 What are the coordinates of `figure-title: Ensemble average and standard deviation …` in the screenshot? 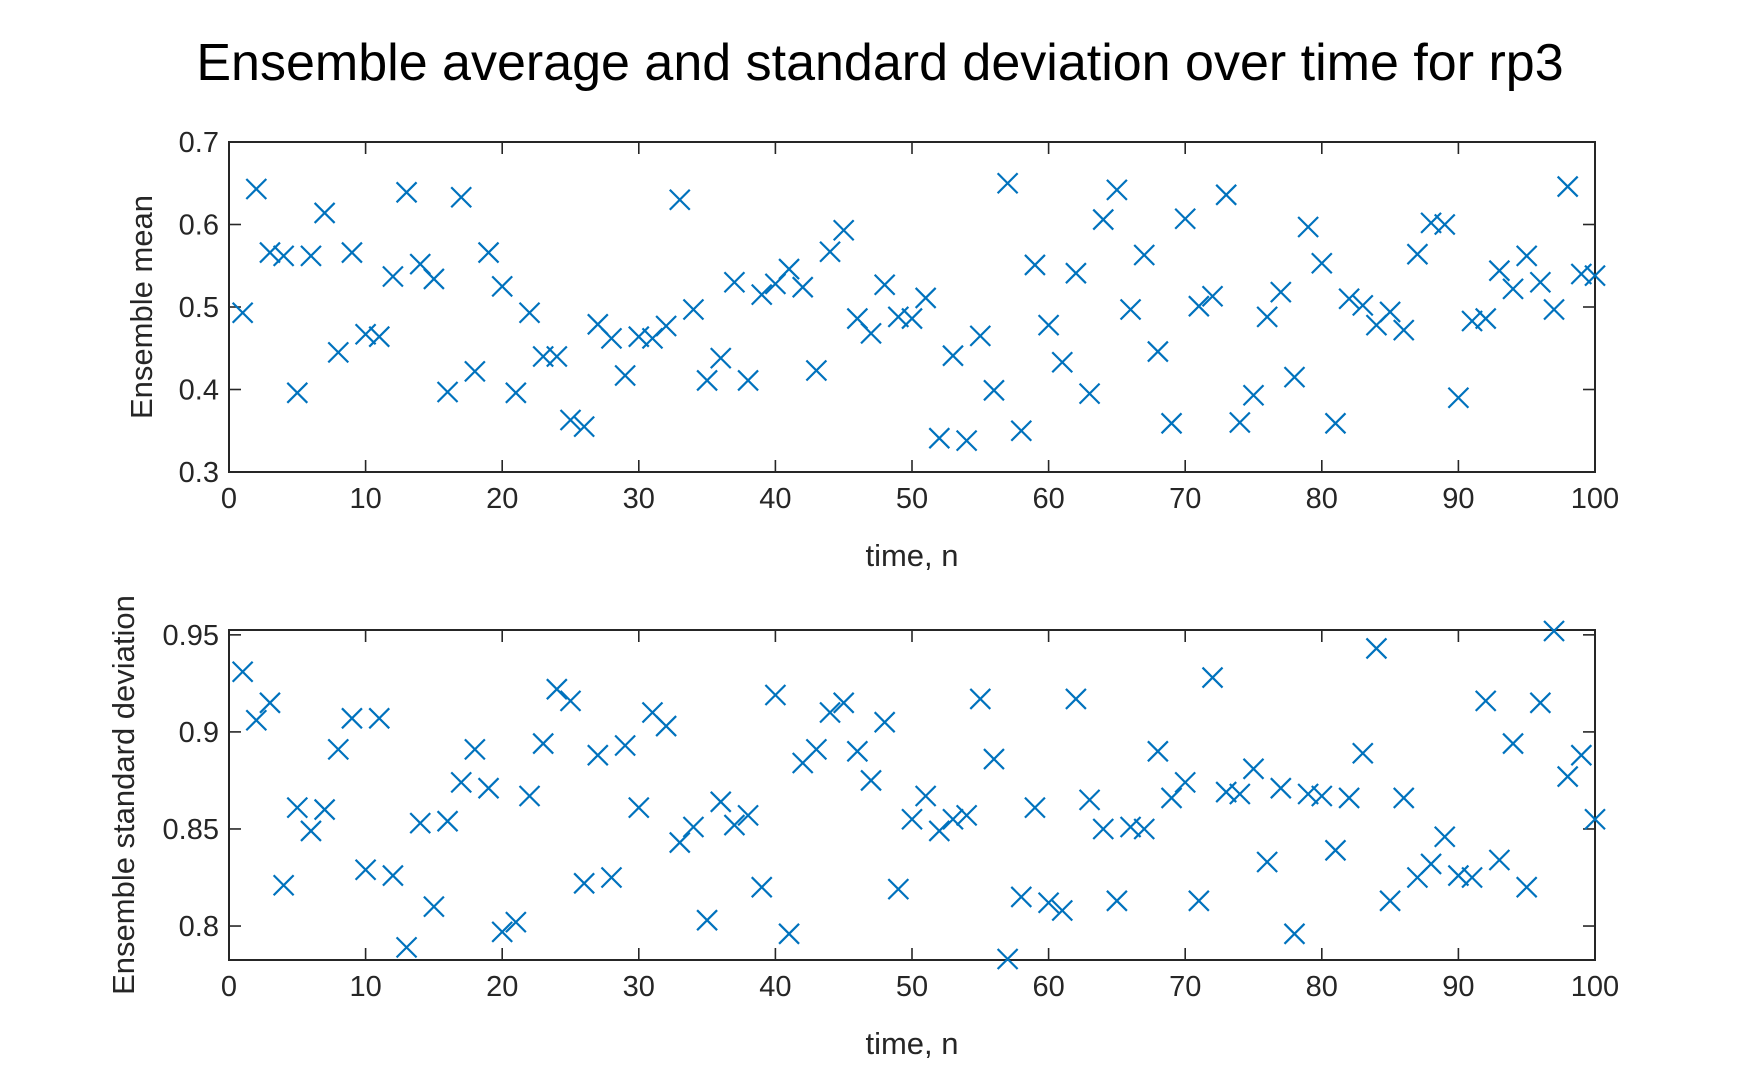 It's located at (879, 63).